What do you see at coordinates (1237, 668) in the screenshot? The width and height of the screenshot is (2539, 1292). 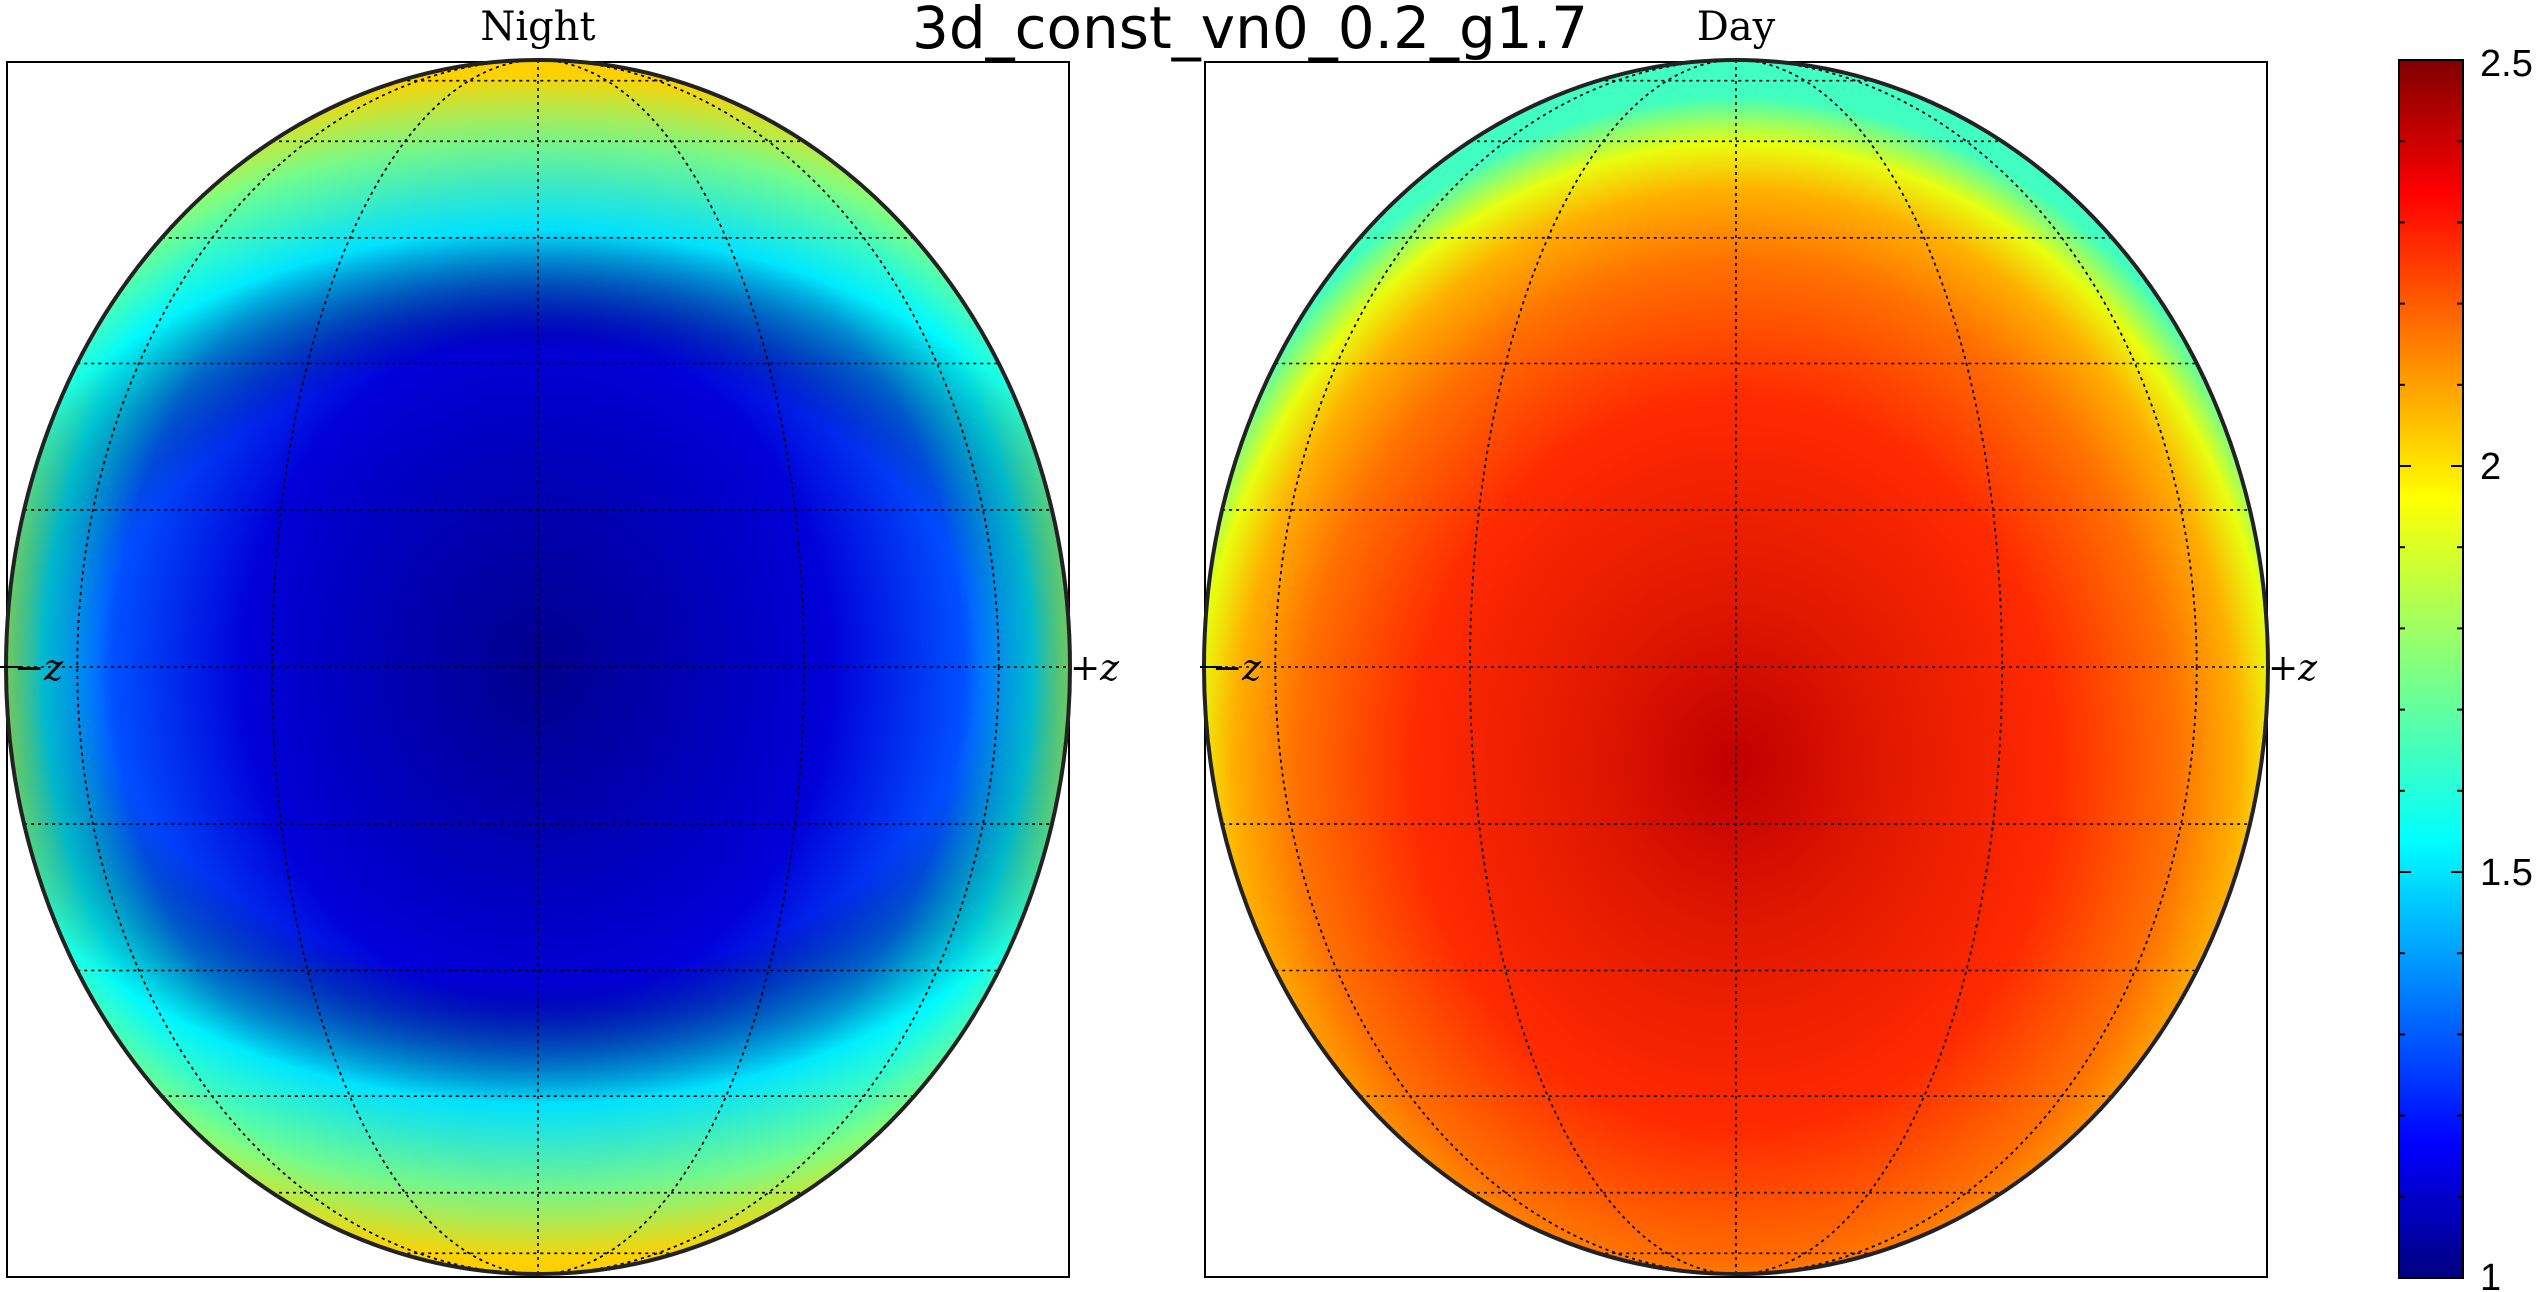 I see `day-left-label: −z` at bounding box center [1237, 668].